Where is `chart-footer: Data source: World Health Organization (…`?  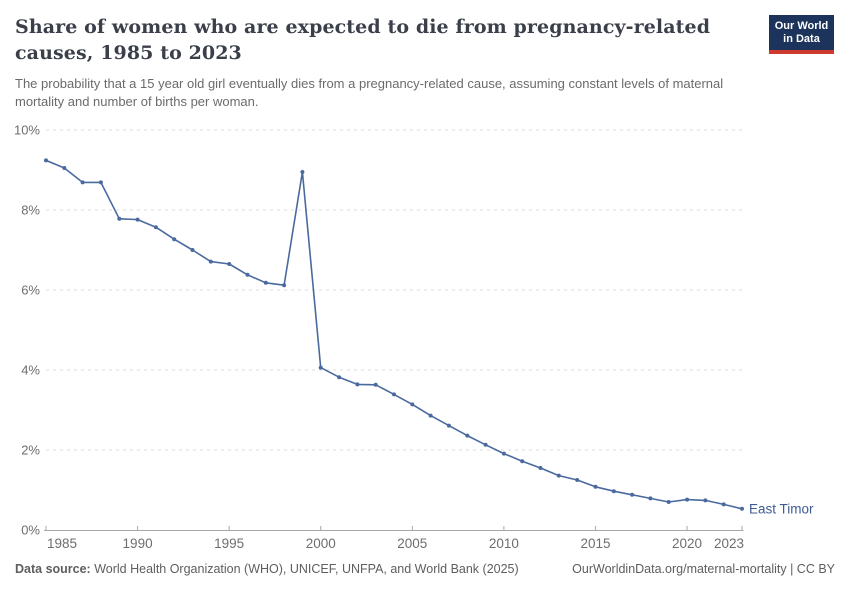
chart-footer: Data source: World Health Organization (… is located at coordinates (425, 569).